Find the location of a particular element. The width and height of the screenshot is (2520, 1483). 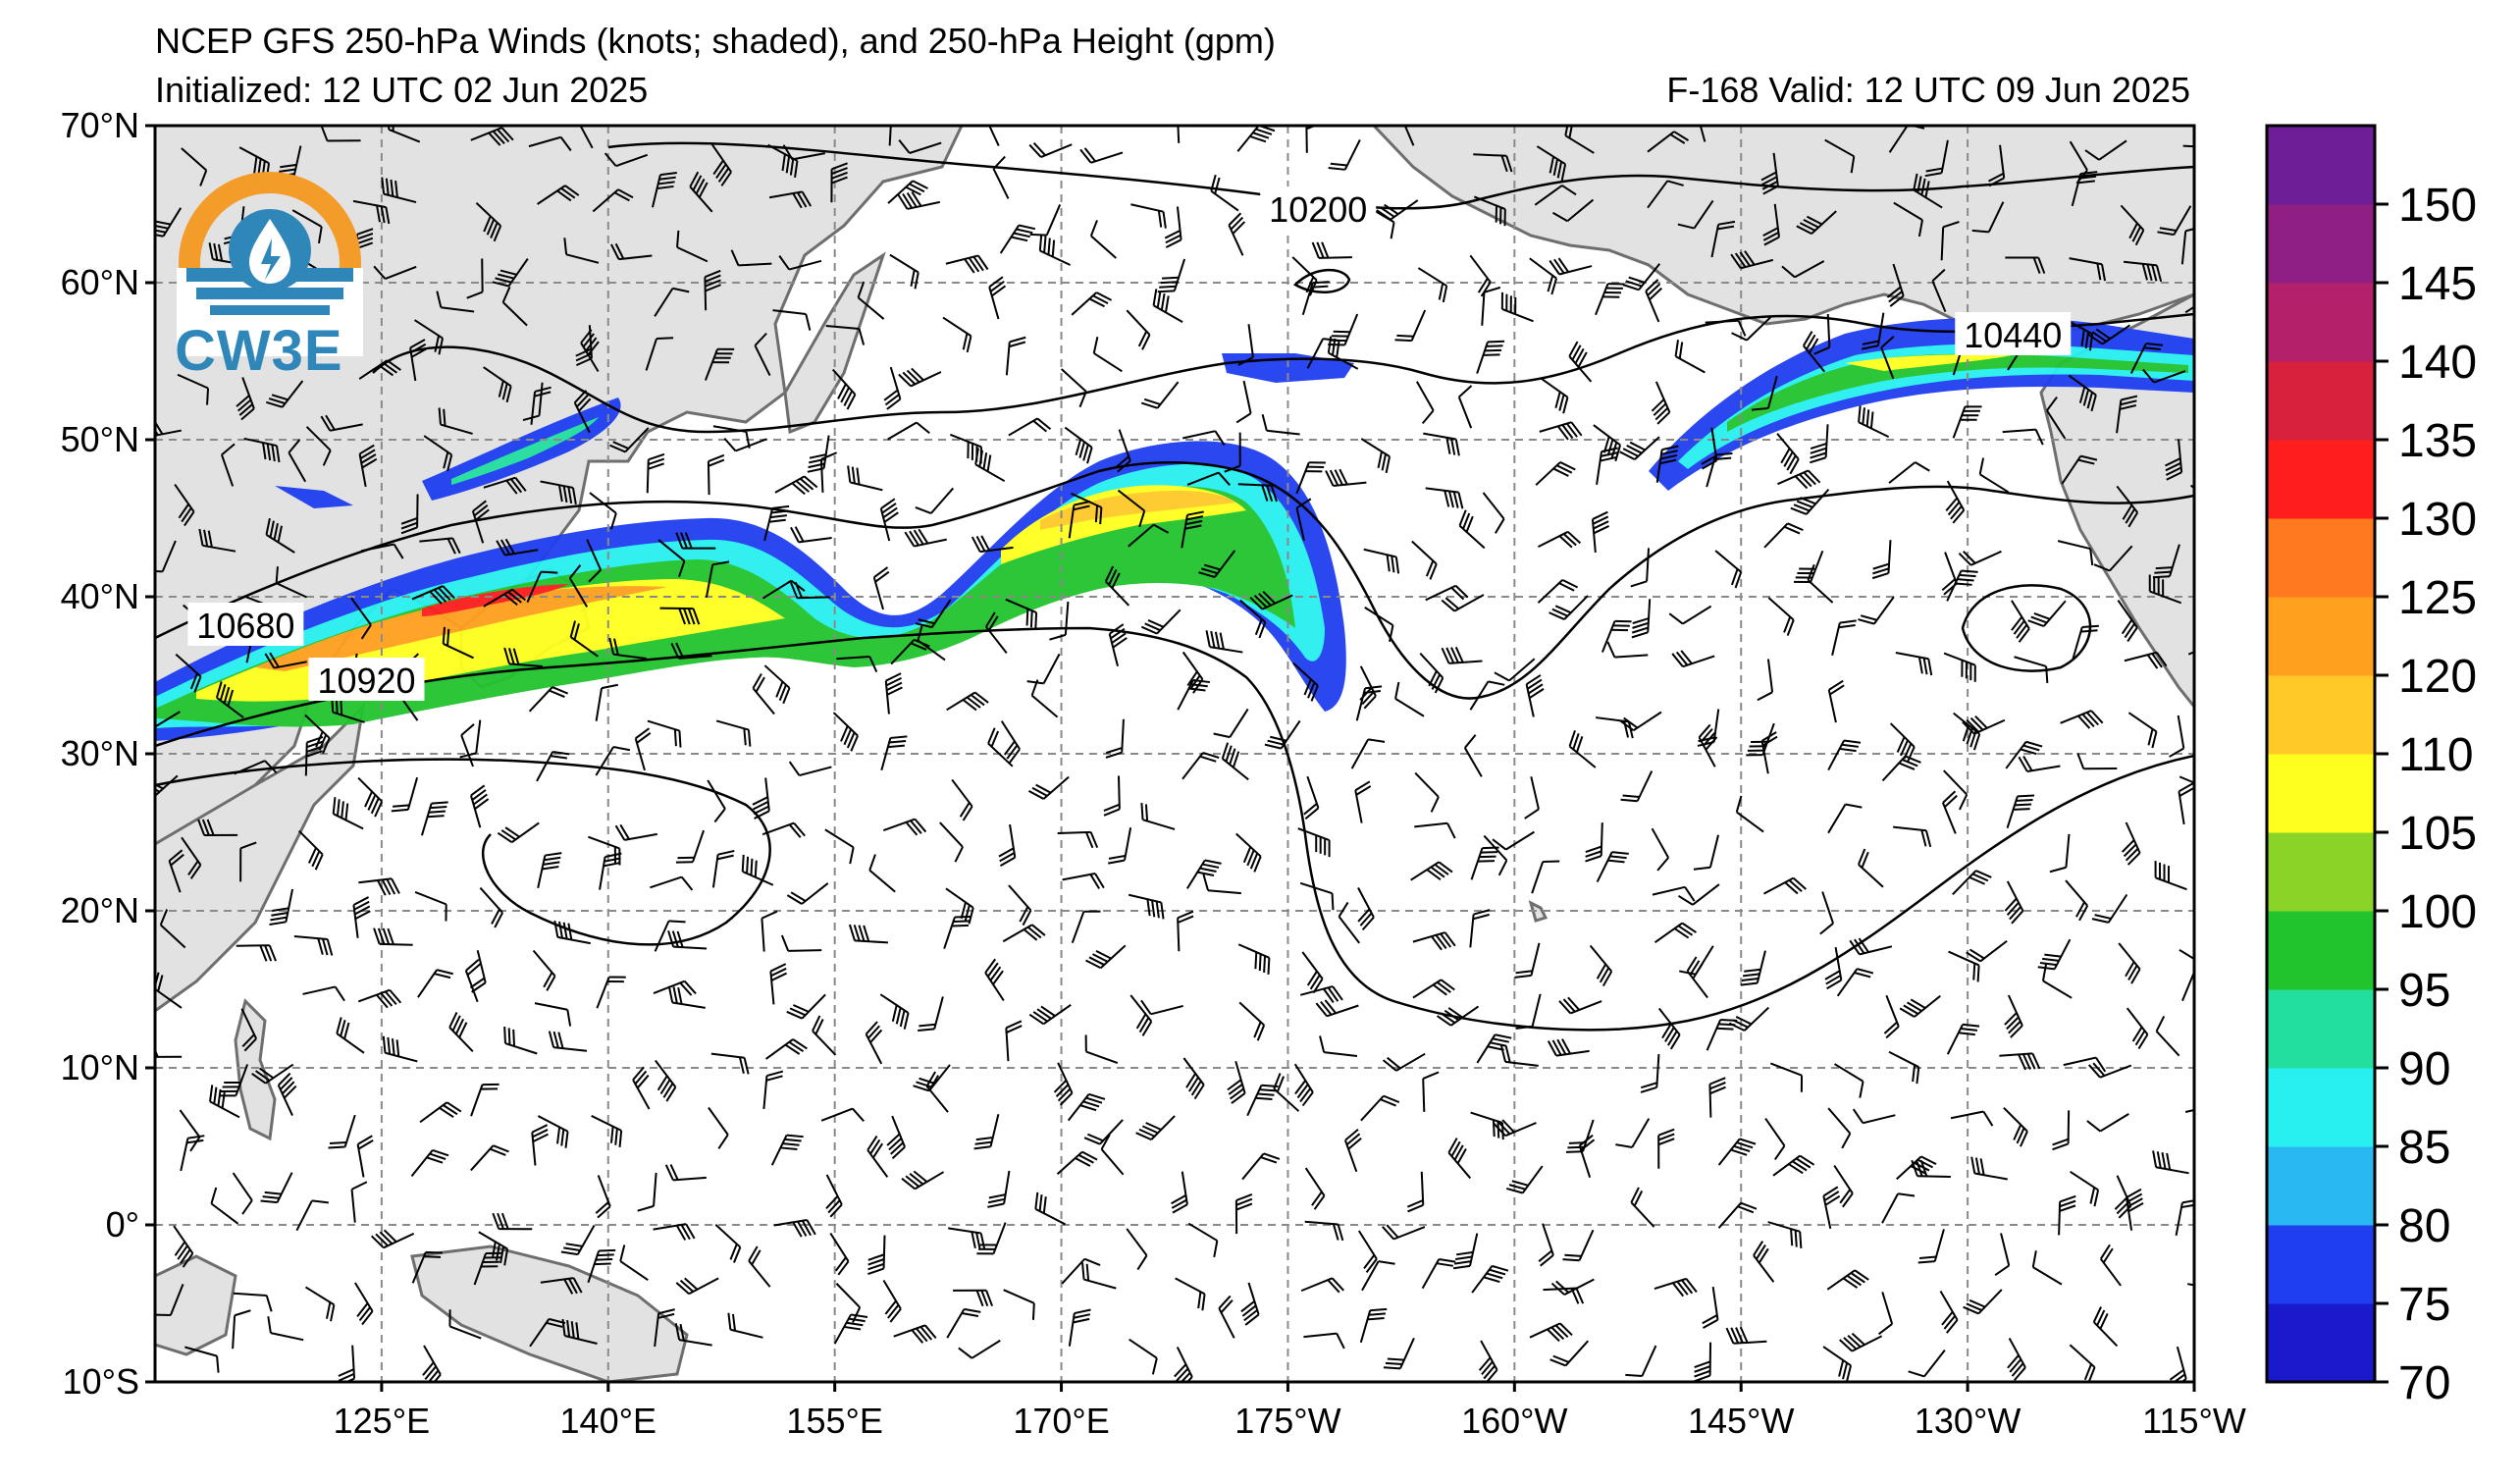

colorbar-tick-label: 95 is located at coordinates (2424, 991).